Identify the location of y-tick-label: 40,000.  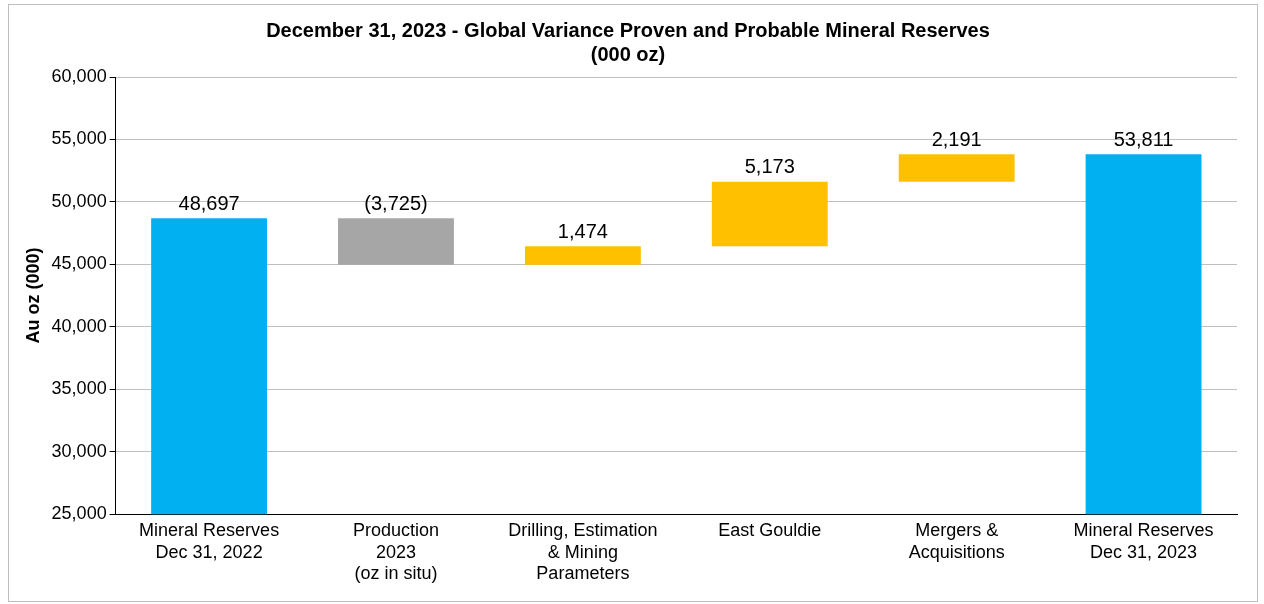
(79, 325).